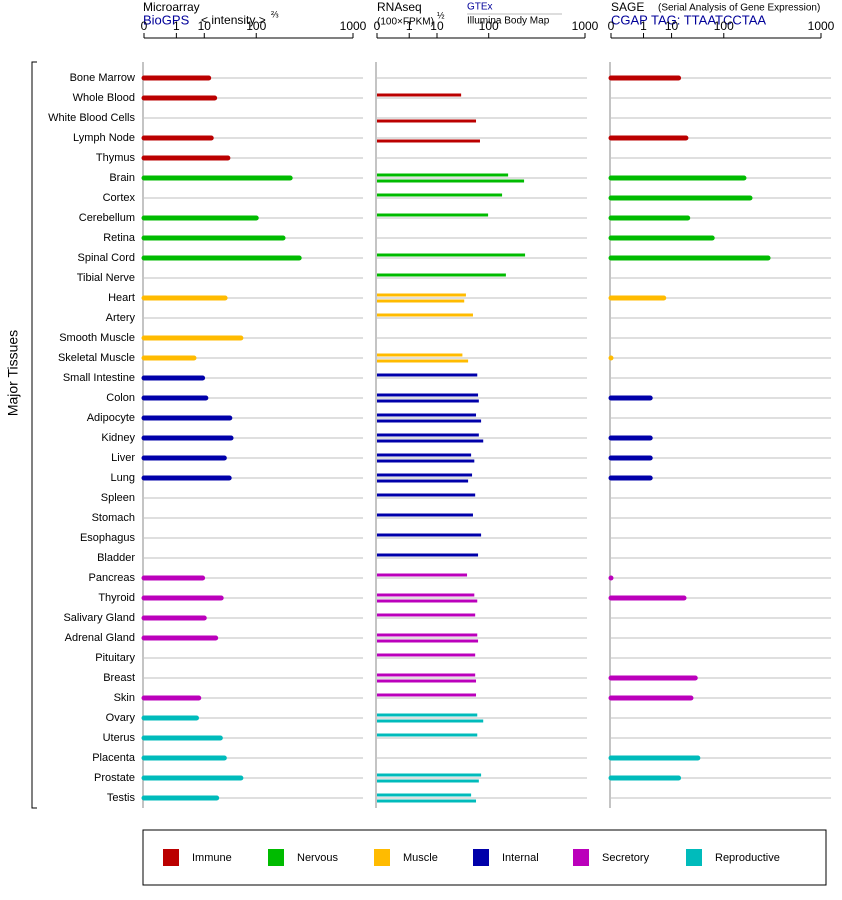  I want to click on category-label: Pituitary, so click(115, 658).